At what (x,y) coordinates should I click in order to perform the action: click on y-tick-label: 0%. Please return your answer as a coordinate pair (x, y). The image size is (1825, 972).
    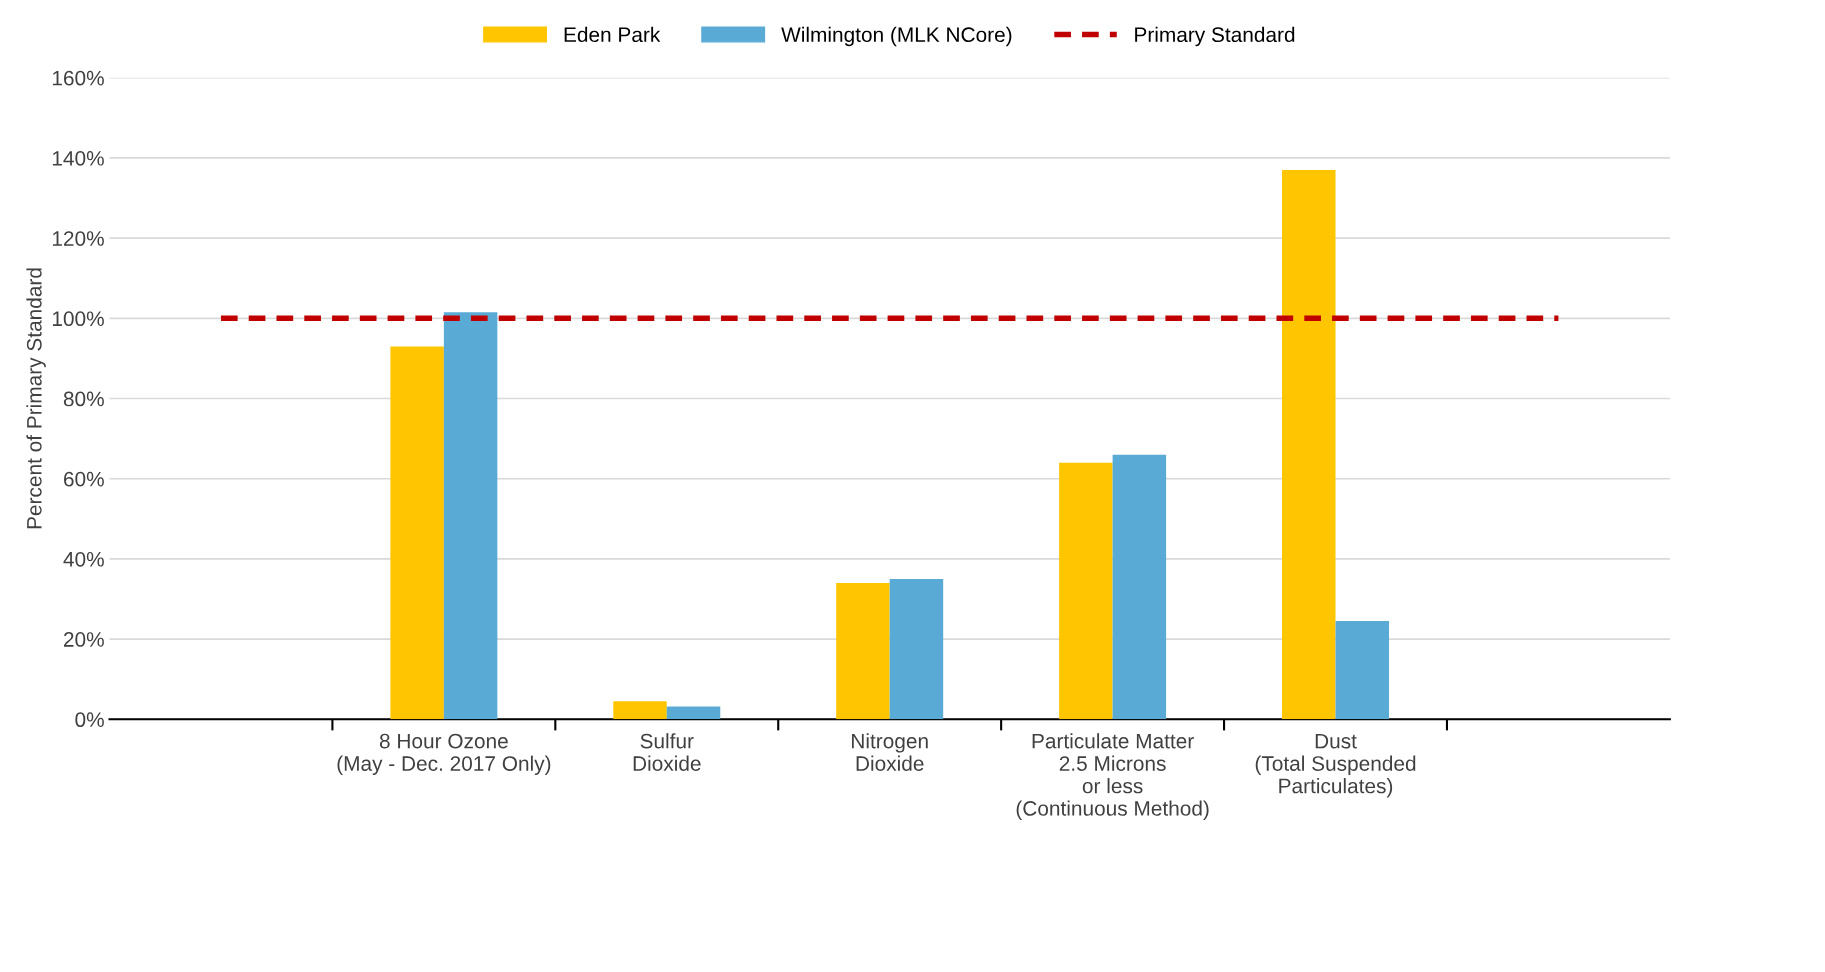
    Looking at the image, I should click on (89, 720).